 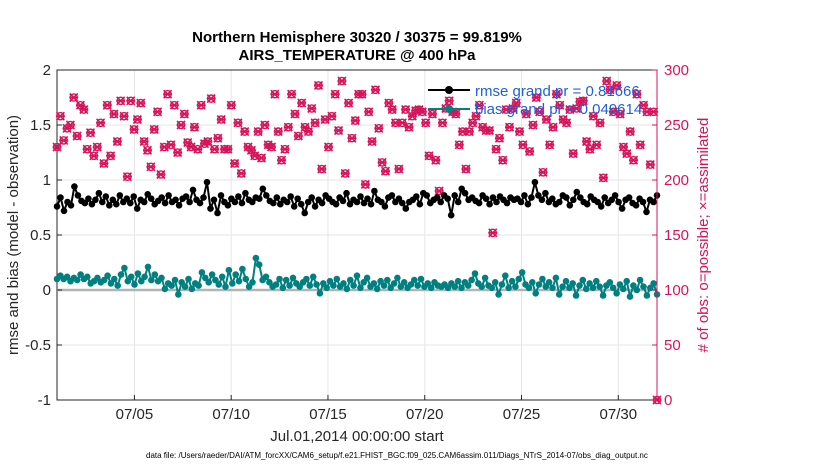 I want to click on y-right-tick-label: 250, so click(x=676, y=125).